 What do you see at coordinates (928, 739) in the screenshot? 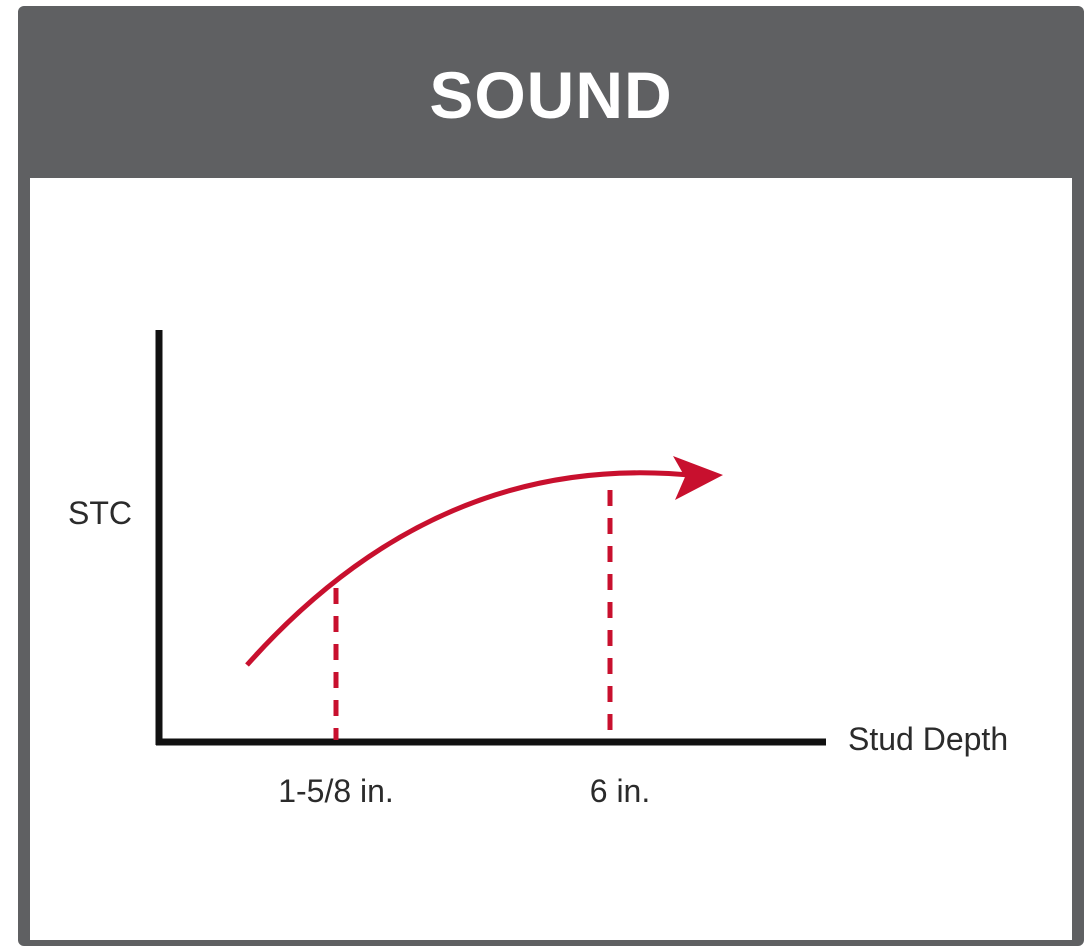
I see `x-axis-label: Stud Depth` at bounding box center [928, 739].